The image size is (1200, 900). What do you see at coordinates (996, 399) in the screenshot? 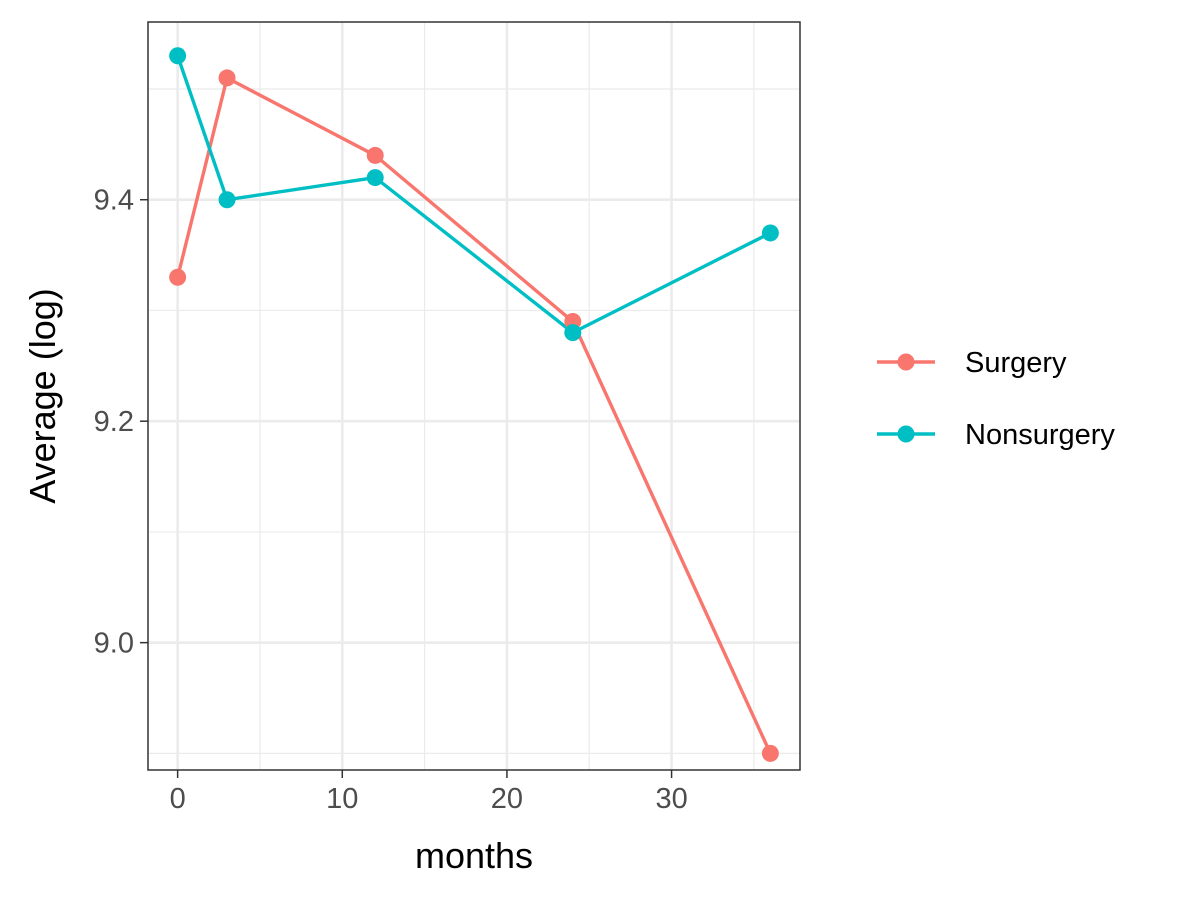
I see `legend: Surgery Nonsurgery` at bounding box center [996, 399].